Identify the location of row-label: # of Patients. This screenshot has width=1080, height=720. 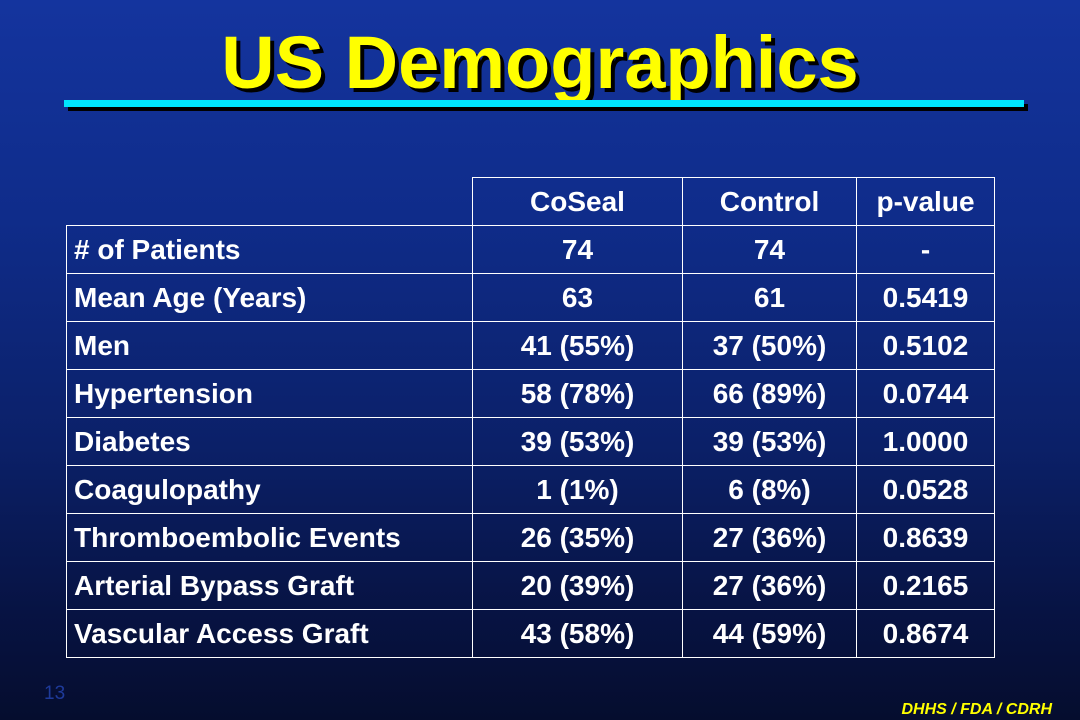
(269, 249).